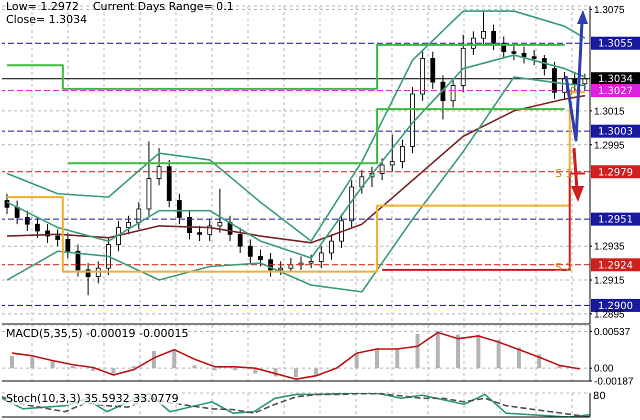 The width and height of the screenshot is (640, 420). What do you see at coordinates (615, 266) in the screenshot?
I see `ref-line-label: 1.2924` at bounding box center [615, 266].